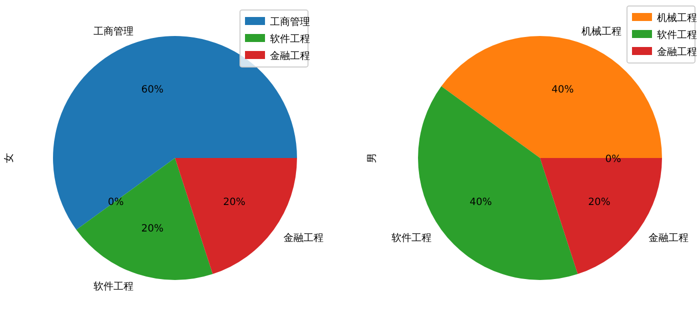 This screenshot has width=698, height=318. I want to click on legend-label: 机械工程, so click(677, 18).